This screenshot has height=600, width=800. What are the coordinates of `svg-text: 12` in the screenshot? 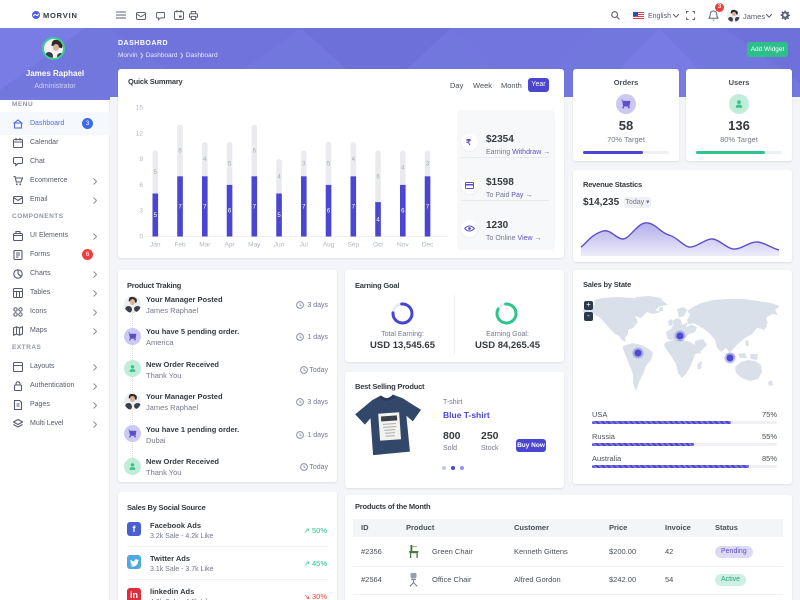 It's located at (140, 133).